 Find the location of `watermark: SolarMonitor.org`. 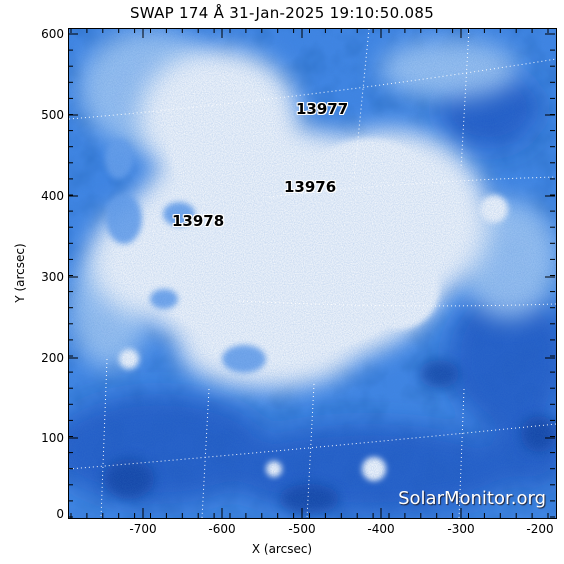

watermark: SolarMonitor.org is located at coordinates (472, 498).